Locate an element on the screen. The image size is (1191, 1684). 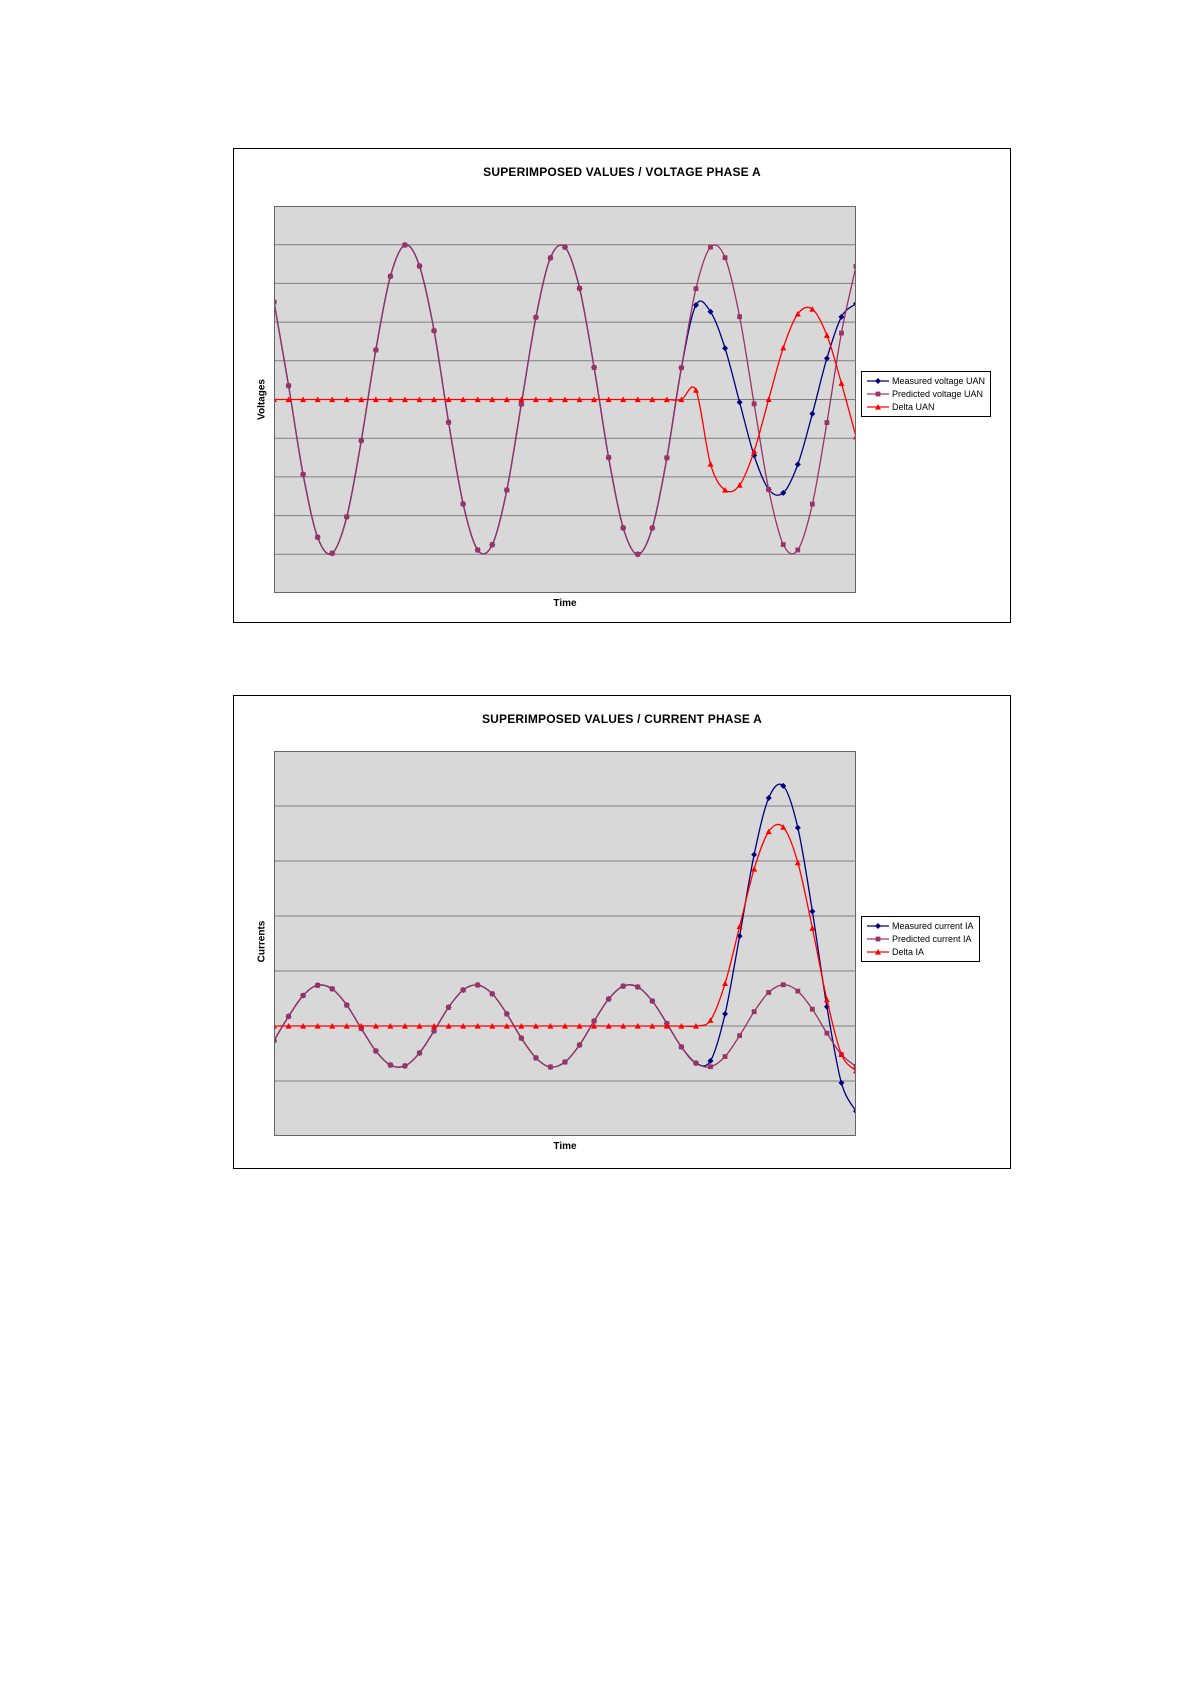
current-x-axis-title: Time is located at coordinates (565, 1146).